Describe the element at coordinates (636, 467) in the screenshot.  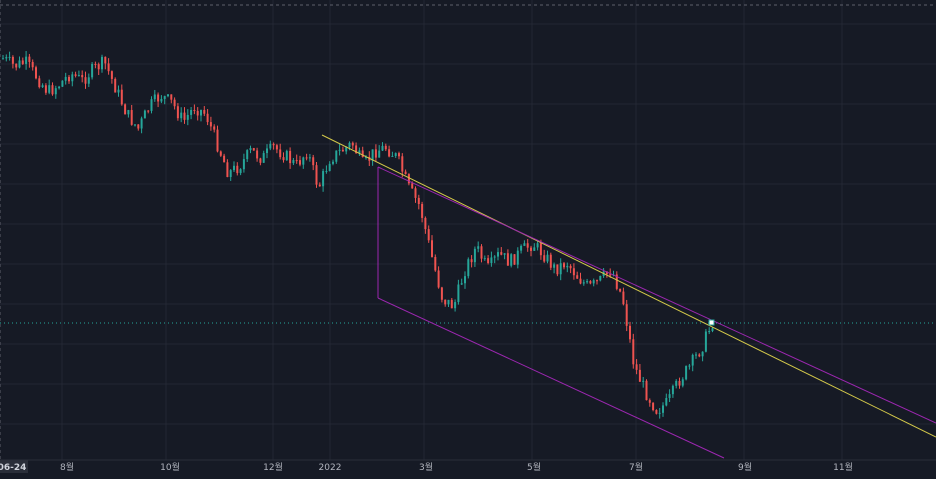
I see `time-axis-label-7: 7월` at that location.